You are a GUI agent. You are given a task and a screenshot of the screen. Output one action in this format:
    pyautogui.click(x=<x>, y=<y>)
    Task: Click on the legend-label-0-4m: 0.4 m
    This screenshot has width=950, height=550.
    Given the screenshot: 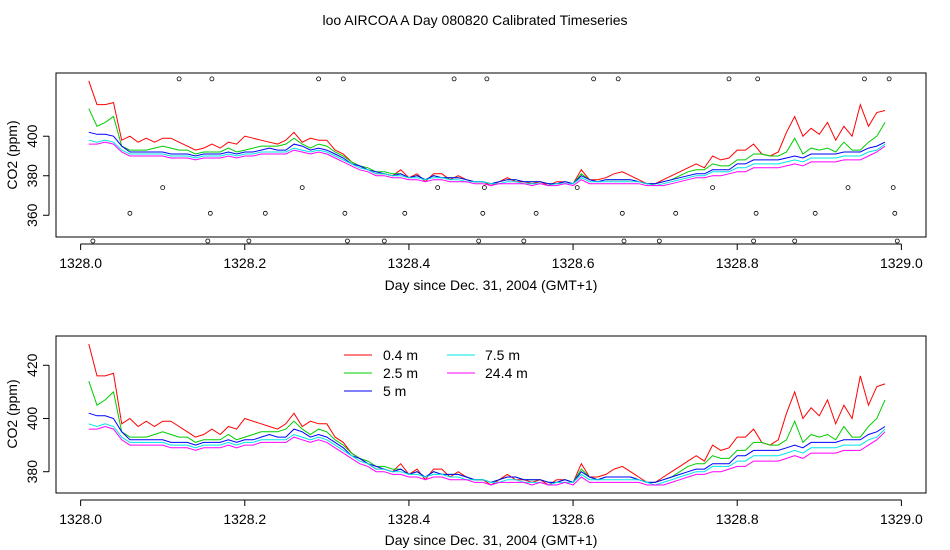 What is the action you would take?
    pyautogui.click(x=400, y=355)
    